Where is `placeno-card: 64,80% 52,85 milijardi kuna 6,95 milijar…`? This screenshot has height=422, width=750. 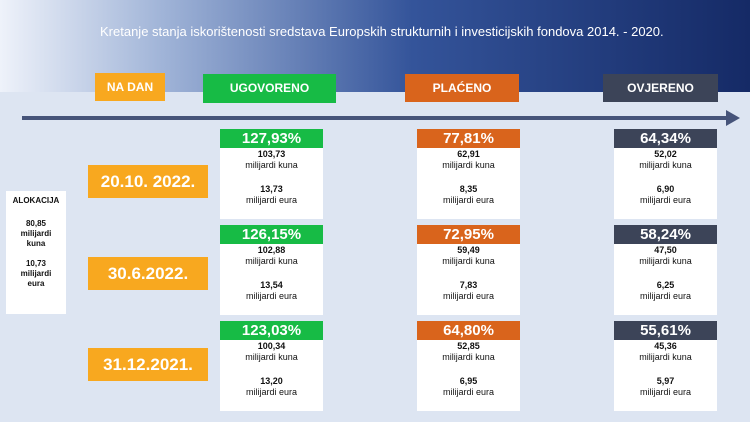
placeno-card: 64,80% 52,85 milijardi kuna 6,95 milijar… is located at coordinates (468, 366).